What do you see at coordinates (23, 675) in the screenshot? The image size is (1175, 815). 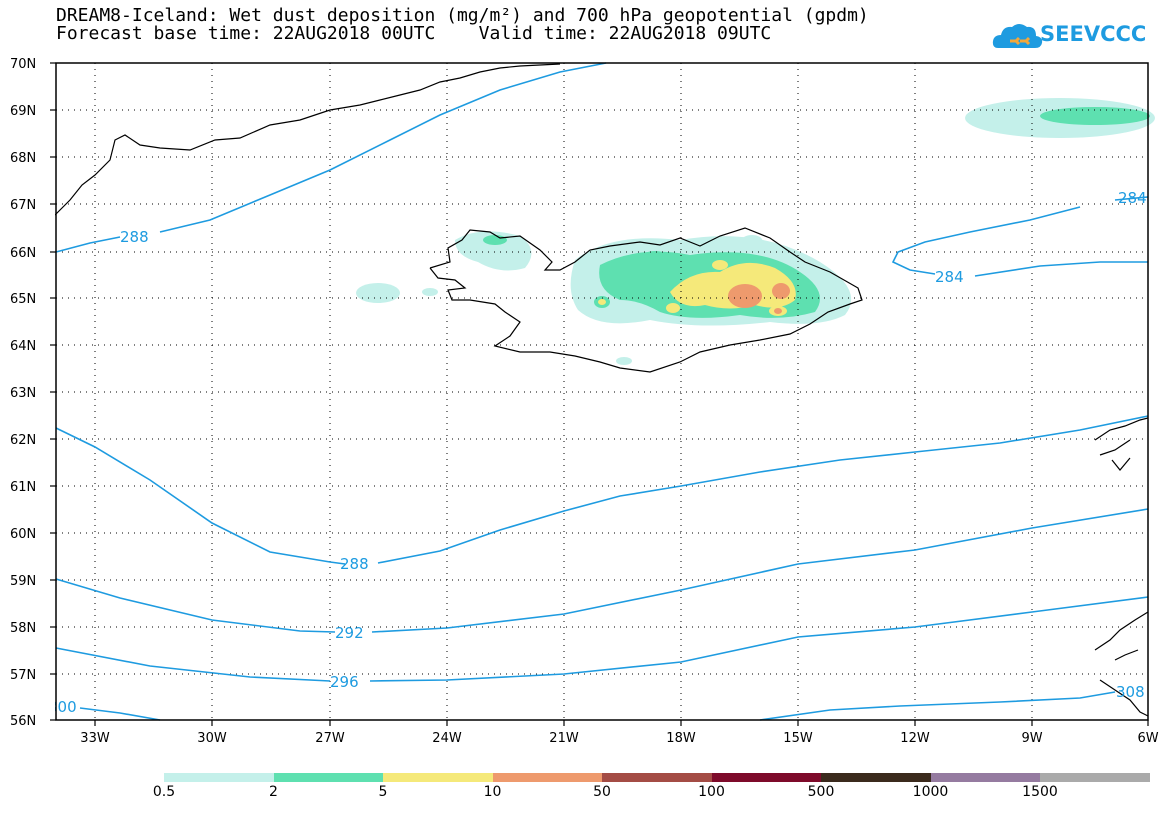 I see `lat-label: 57N` at bounding box center [23, 675].